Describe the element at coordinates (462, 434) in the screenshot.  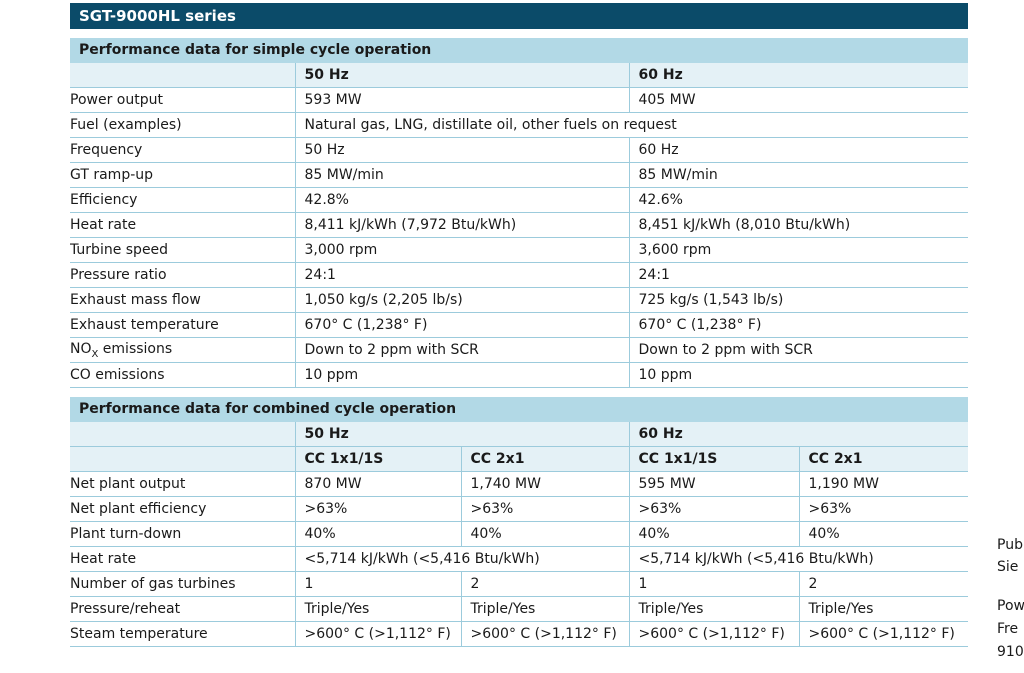
I see `combined-col-50hz: 50 Hz` at that location.